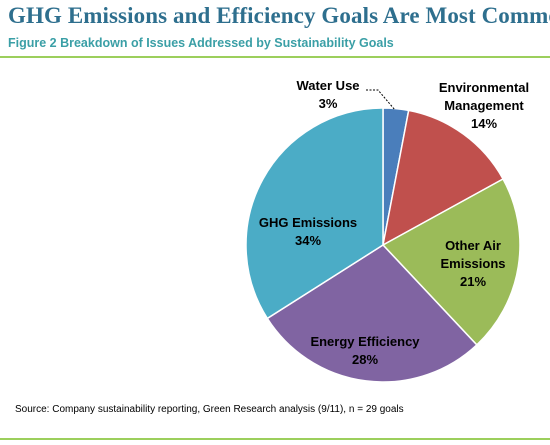 The height and width of the screenshot is (445, 550). What do you see at coordinates (381, 100) in the screenshot?
I see `water-use-leader-line` at bounding box center [381, 100].